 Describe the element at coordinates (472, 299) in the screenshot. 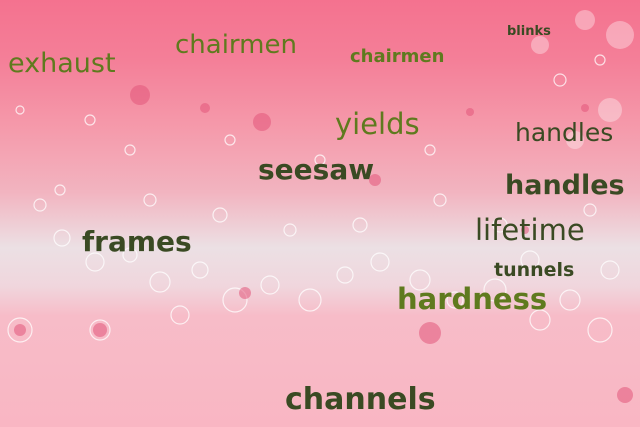

I see `word-hardness: hardness` at that location.